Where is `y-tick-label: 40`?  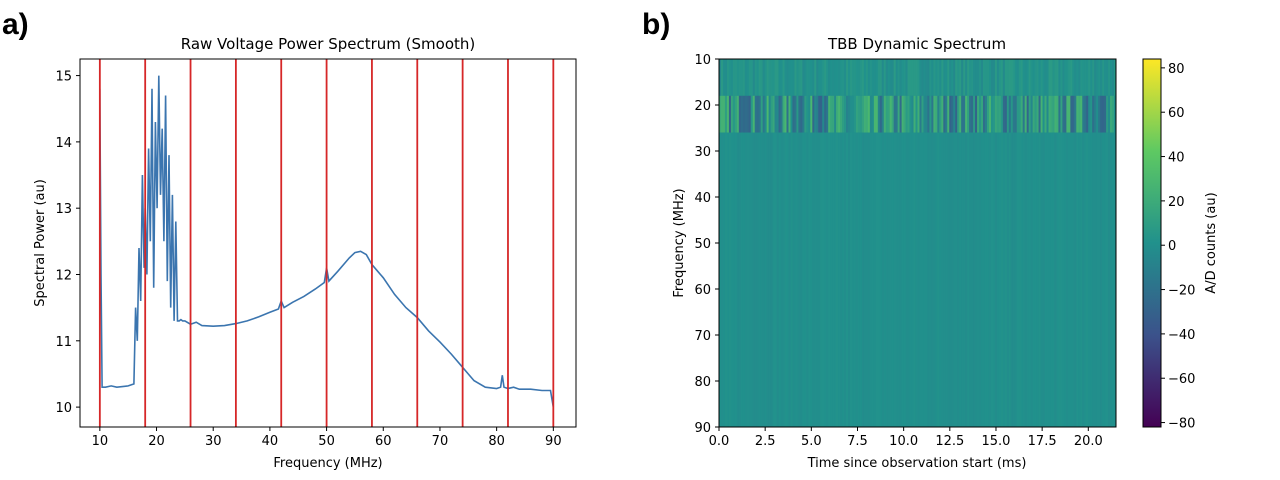
y-tick-label: 40 is located at coordinates (702, 198).